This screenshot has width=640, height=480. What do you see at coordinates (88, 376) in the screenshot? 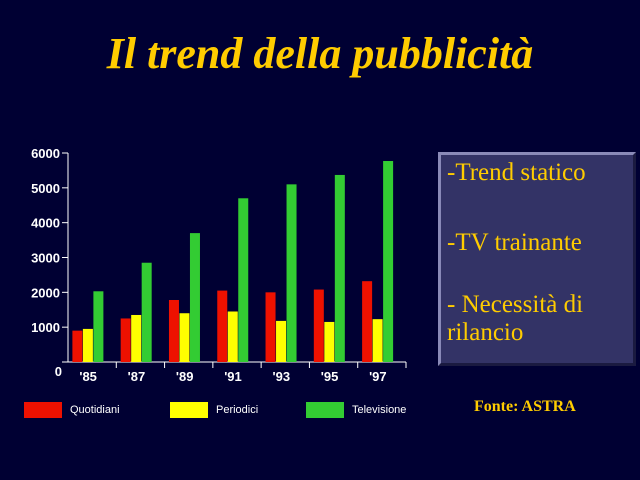
I see `x-tick-label: '85` at bounding box center [88, 376].